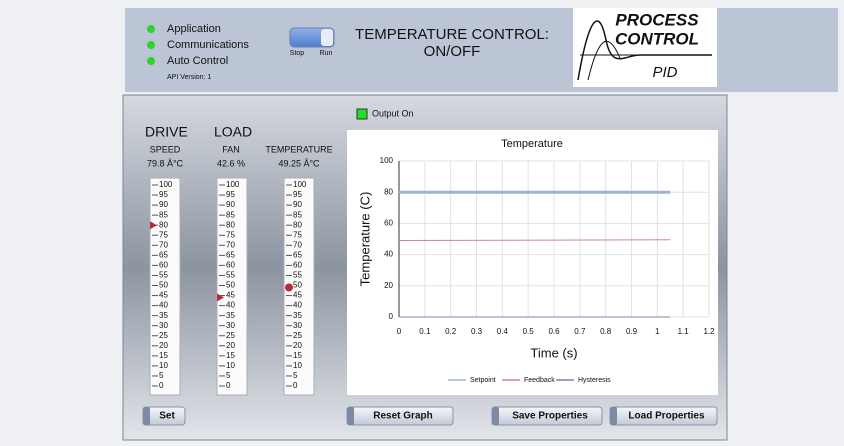 This screenshot has width=844, height=446. Describe the element at coordinates (197, 61) in the screenshot. I see `status-label: Auto Control` at that location.